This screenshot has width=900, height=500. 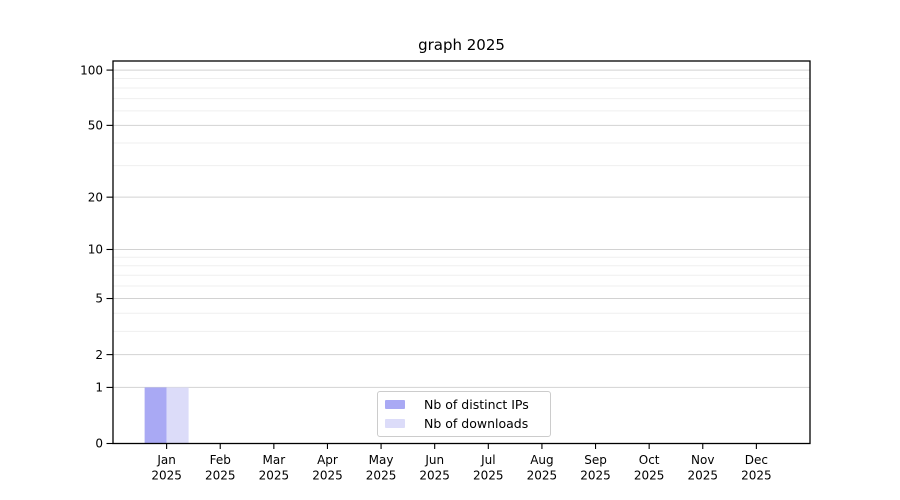 What do you see at coordinates (99, 388) in the screenshot?
I see `y-tick-label: 1` at bounding box center [99, 388].